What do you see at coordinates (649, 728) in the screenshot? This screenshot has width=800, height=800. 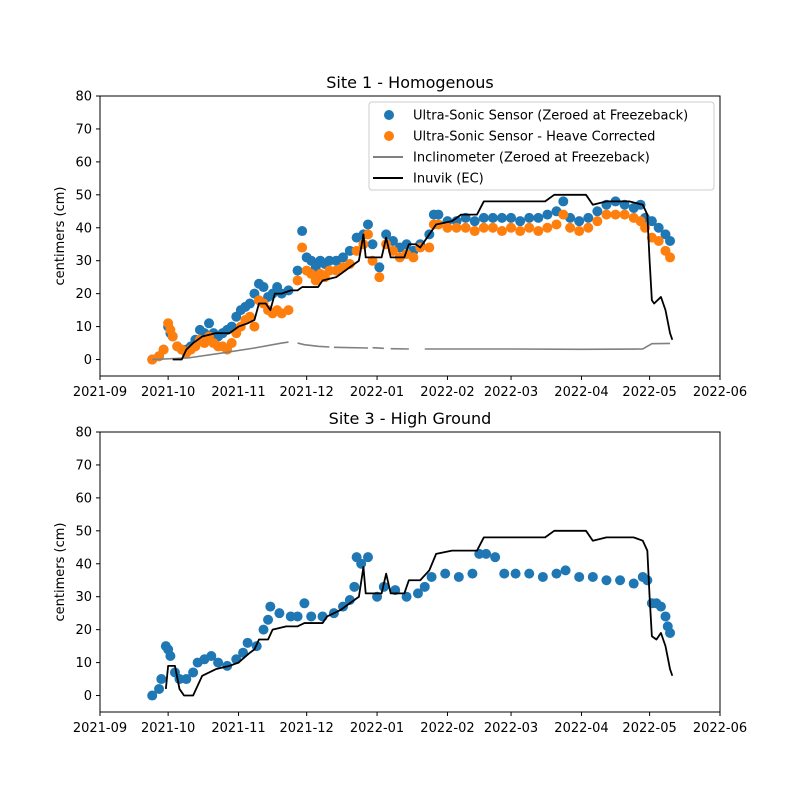 I see `x-tick-label: 2022-05` at bounding box center [649, 728].